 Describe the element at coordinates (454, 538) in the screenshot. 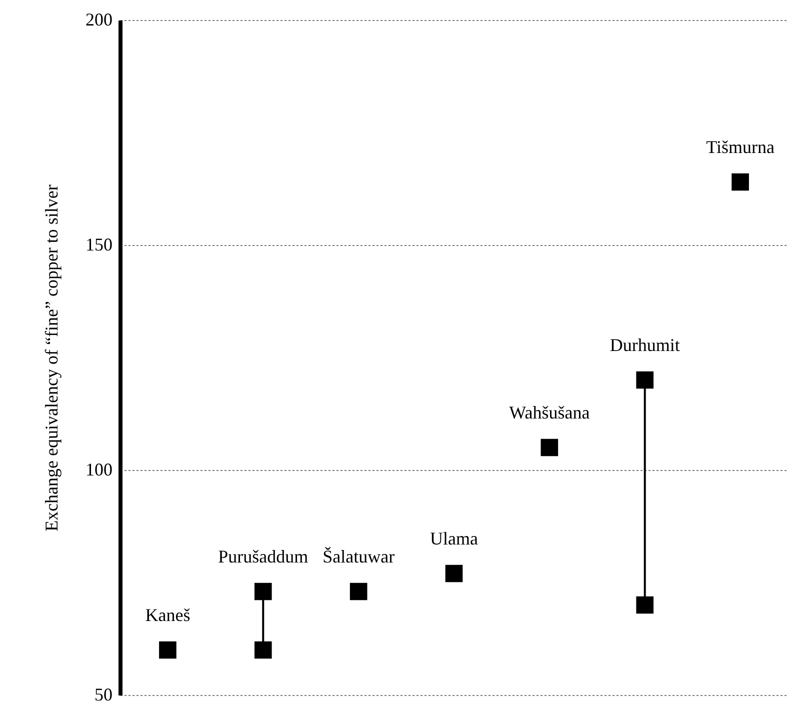

I see `x-tick-label: Ulama` at that location.